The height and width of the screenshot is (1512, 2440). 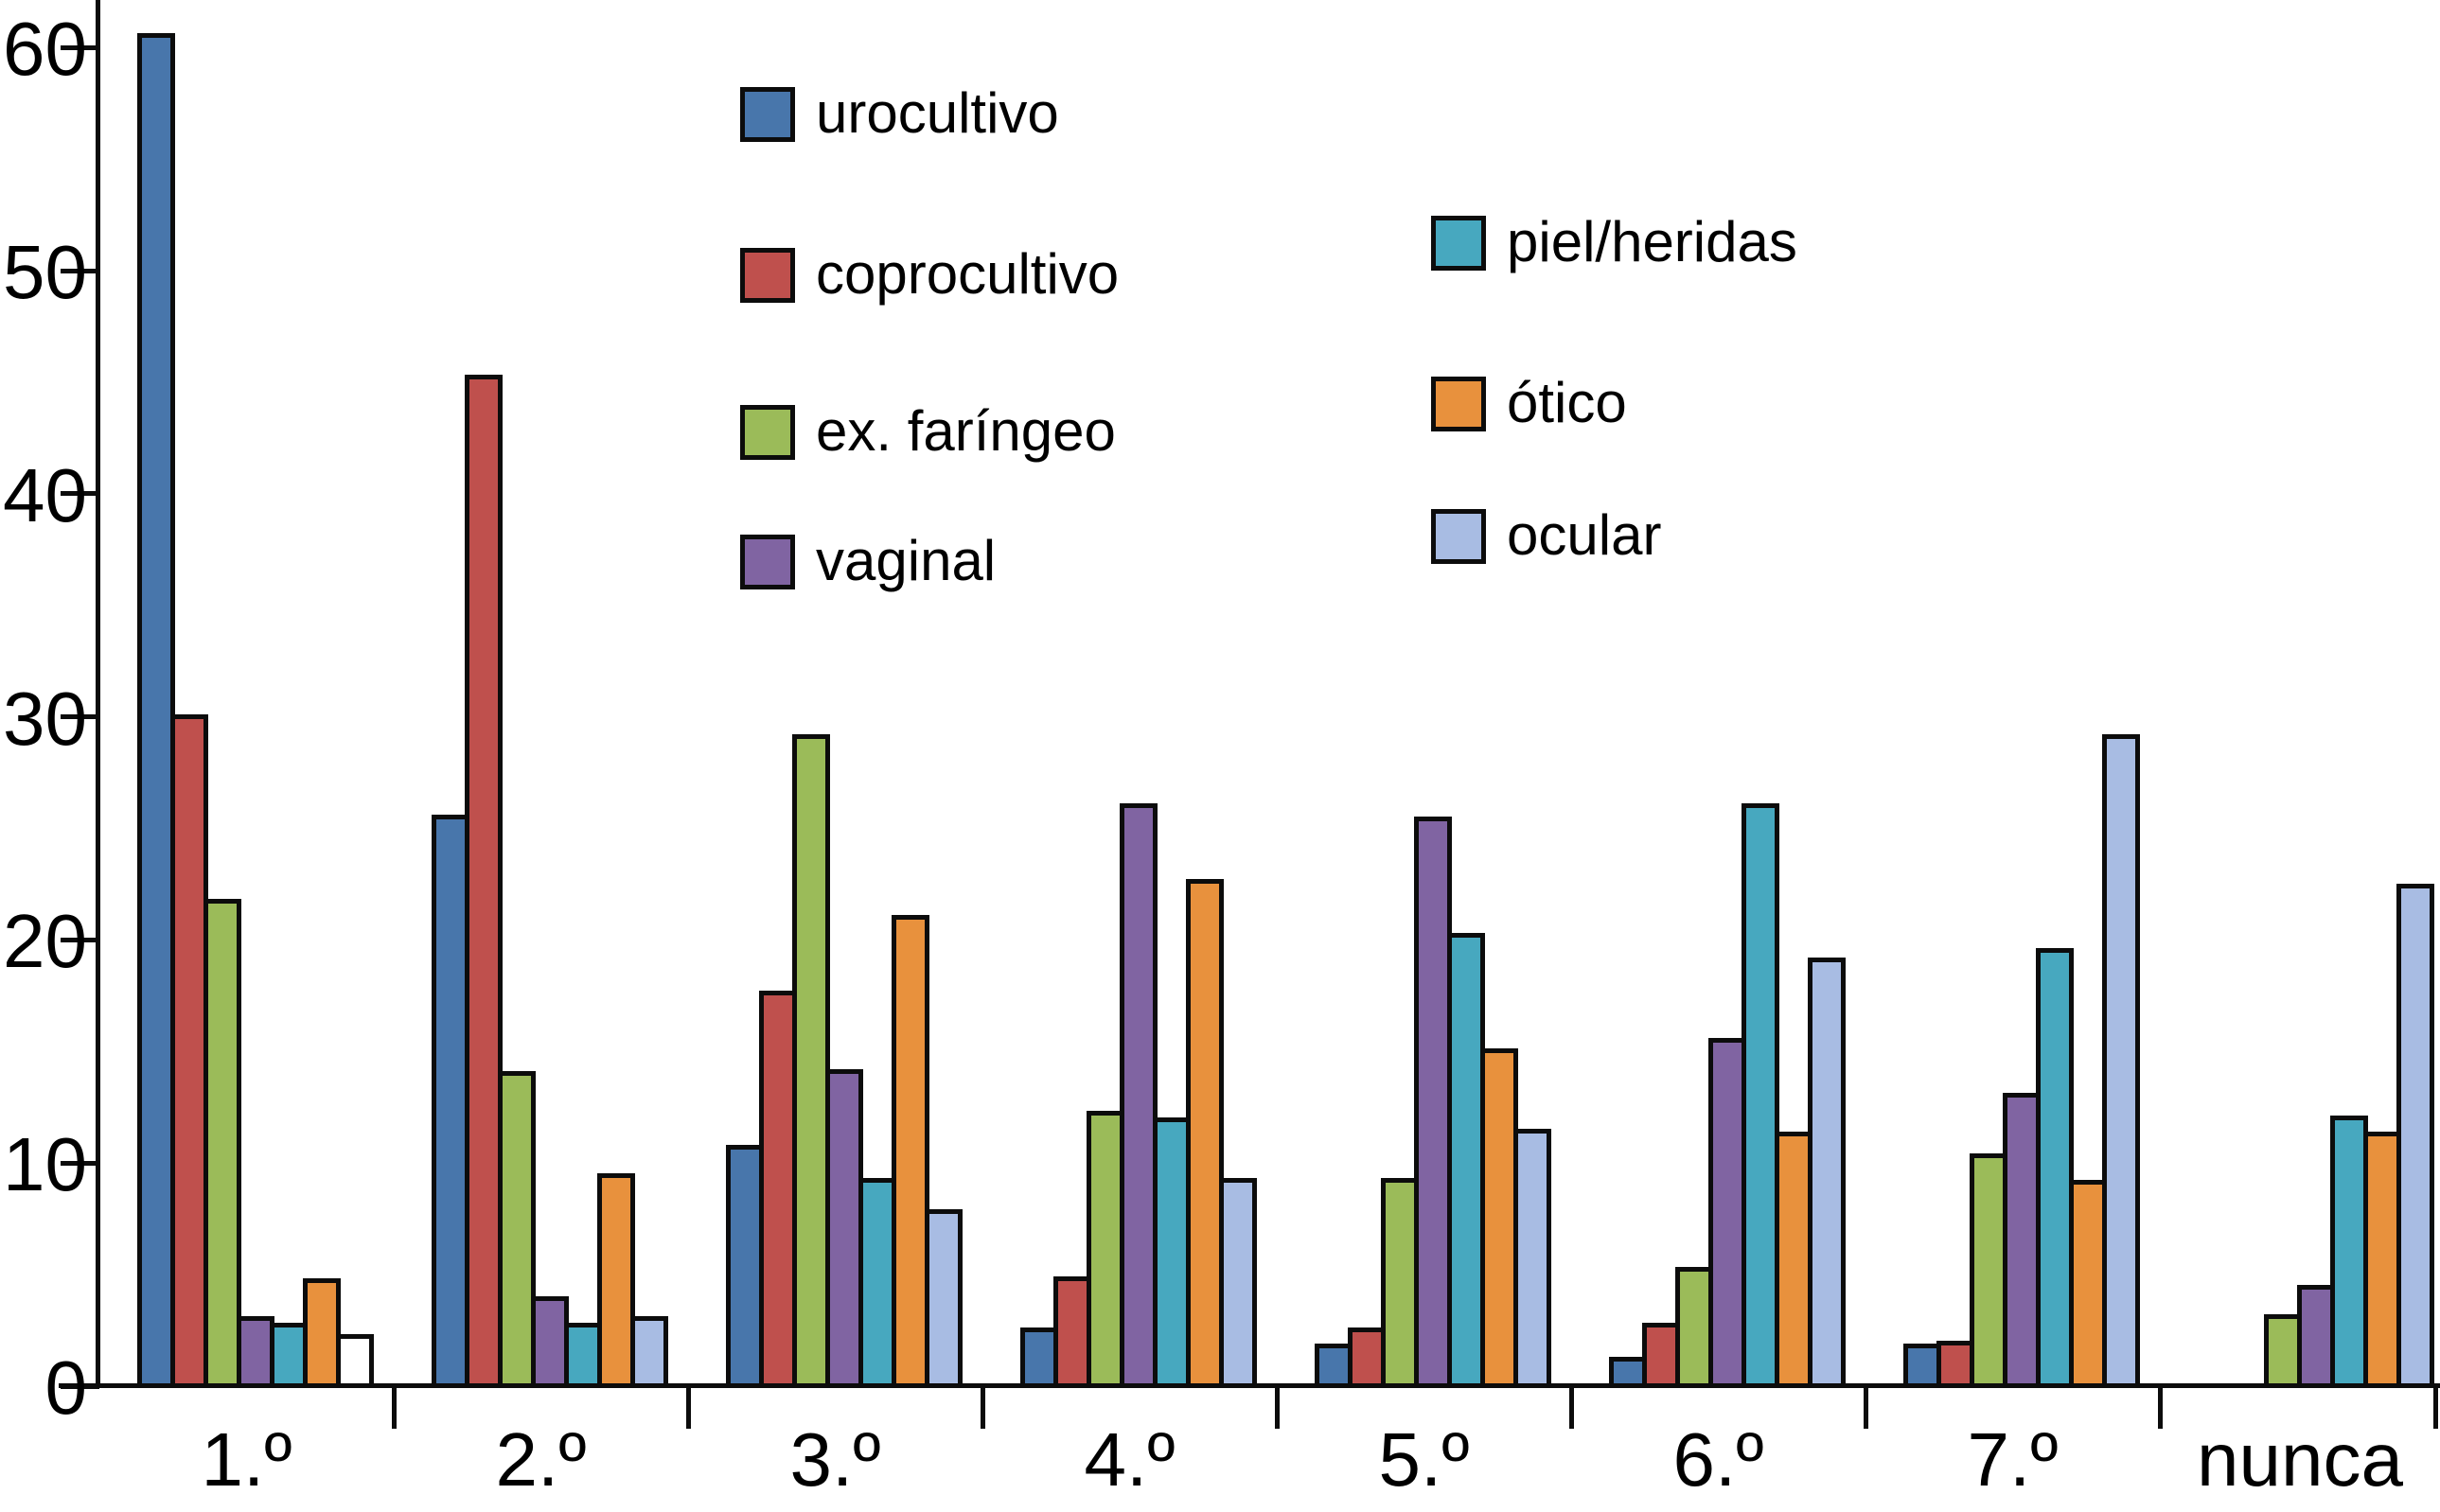 What do you see at coordinates (1718, 1459) in the screenshot?
I see `x-category-label: 6.º` at bounding box center [1718, 1459].